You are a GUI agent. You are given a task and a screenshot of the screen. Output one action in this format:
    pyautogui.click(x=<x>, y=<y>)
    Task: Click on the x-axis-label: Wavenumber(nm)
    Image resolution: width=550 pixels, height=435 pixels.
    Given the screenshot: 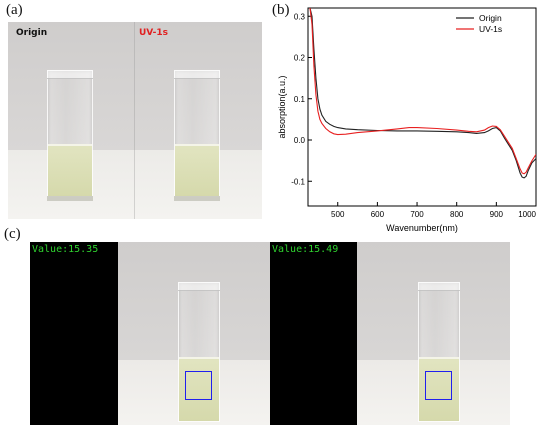 What is the action you would take?
    pyautogui.click(x=422, y=228)
    